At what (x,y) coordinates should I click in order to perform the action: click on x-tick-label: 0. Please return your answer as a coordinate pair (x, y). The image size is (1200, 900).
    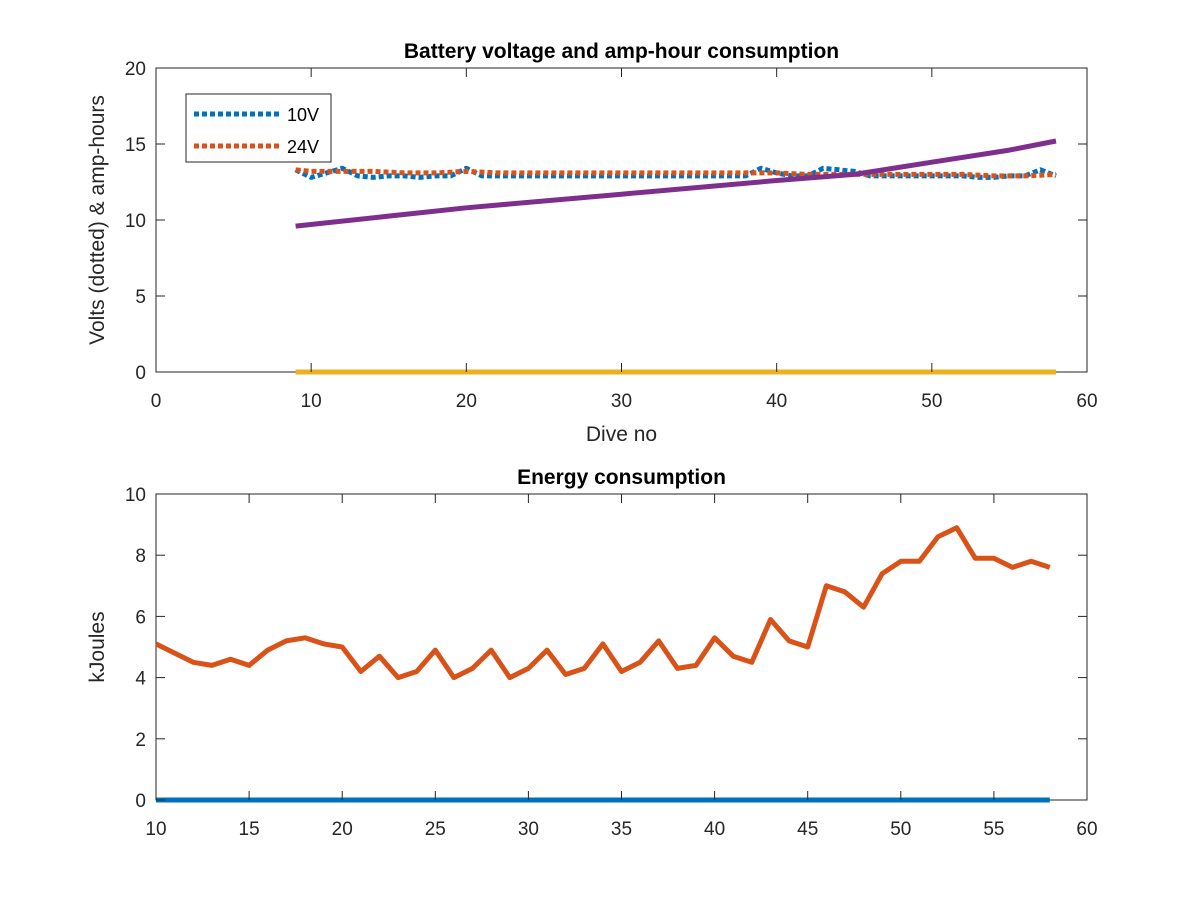
    Looking at the image, I should click on (156, 401).